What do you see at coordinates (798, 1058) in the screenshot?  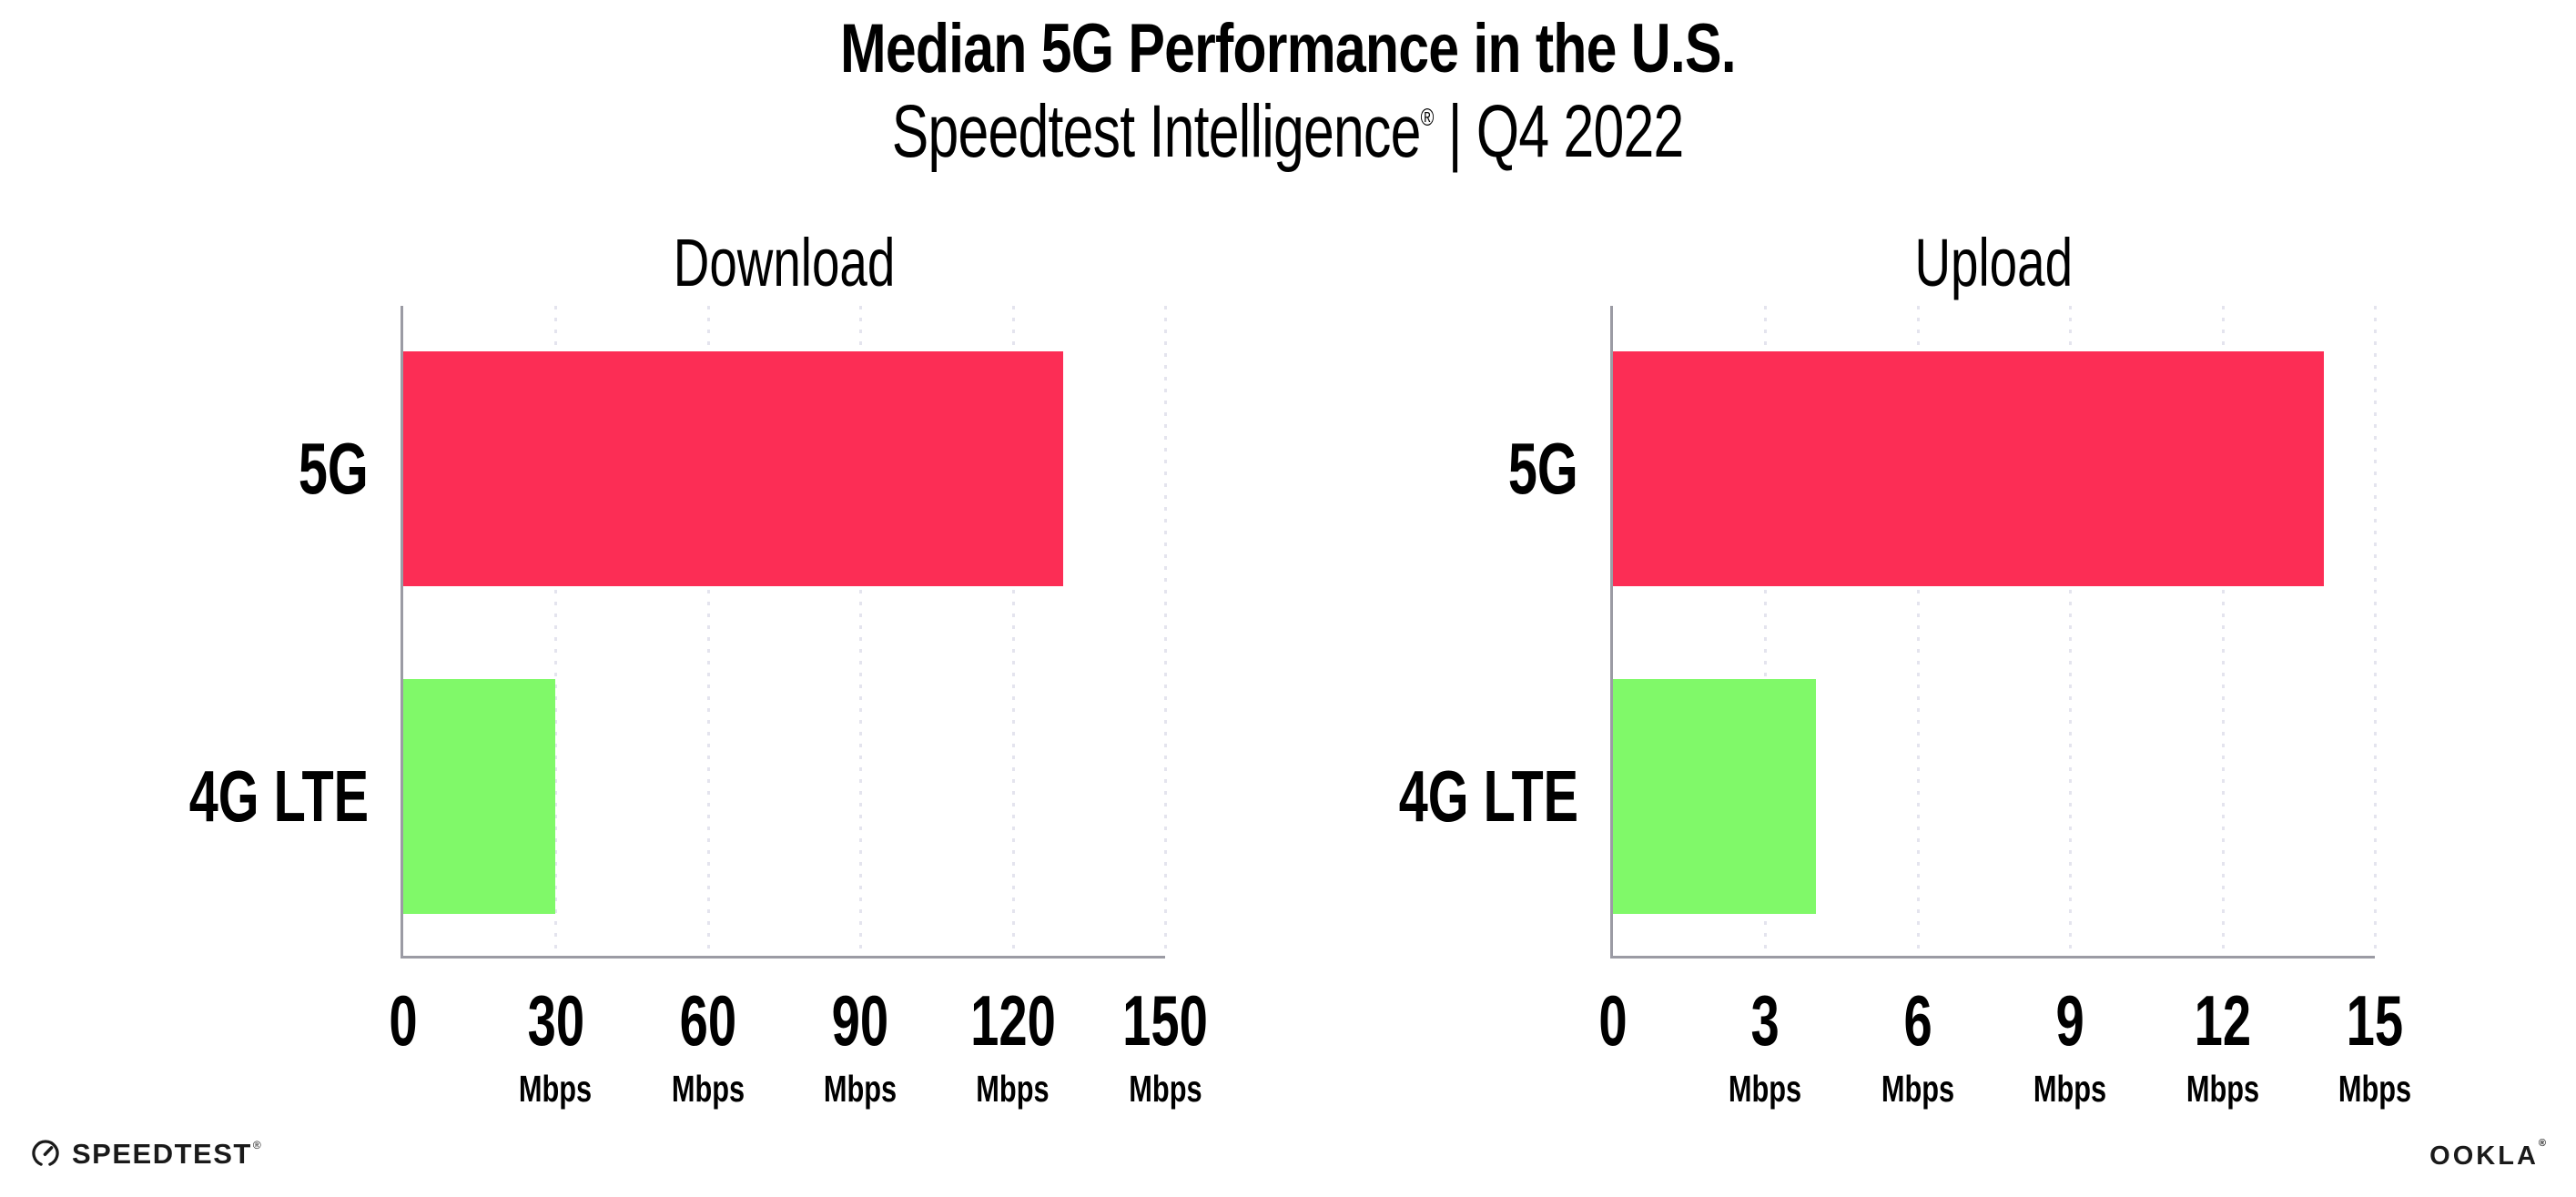 I see `x-axis-ticks: 0 30 Mbps 60 Mbps 90 Mbps 120 Mbps 150 Mbps` at bounding box center [798, 1058].